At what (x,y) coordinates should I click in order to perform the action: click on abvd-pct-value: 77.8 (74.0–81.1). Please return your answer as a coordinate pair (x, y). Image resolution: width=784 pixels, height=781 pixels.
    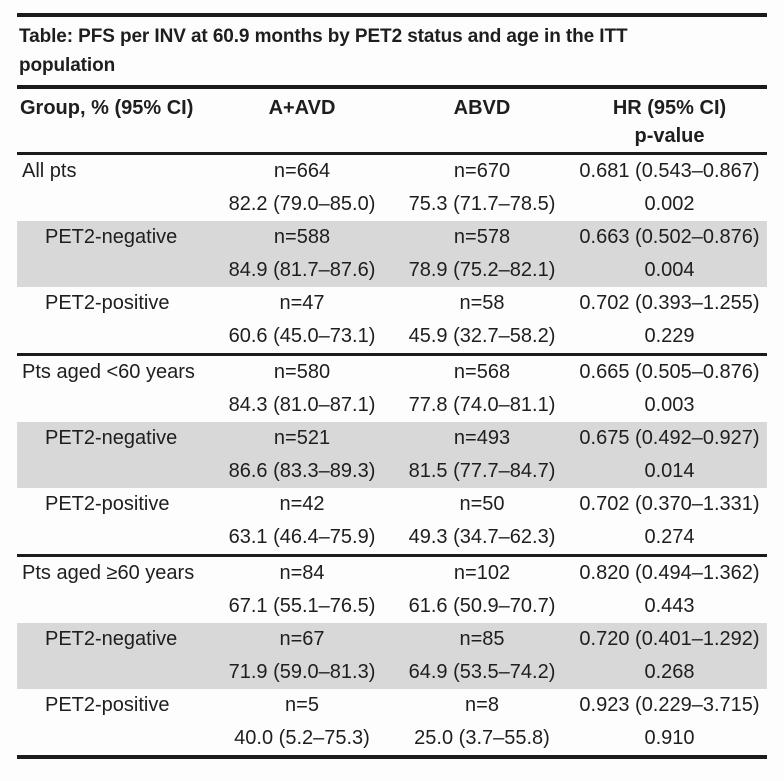
    Looking at the image, I should click on (482, 405).